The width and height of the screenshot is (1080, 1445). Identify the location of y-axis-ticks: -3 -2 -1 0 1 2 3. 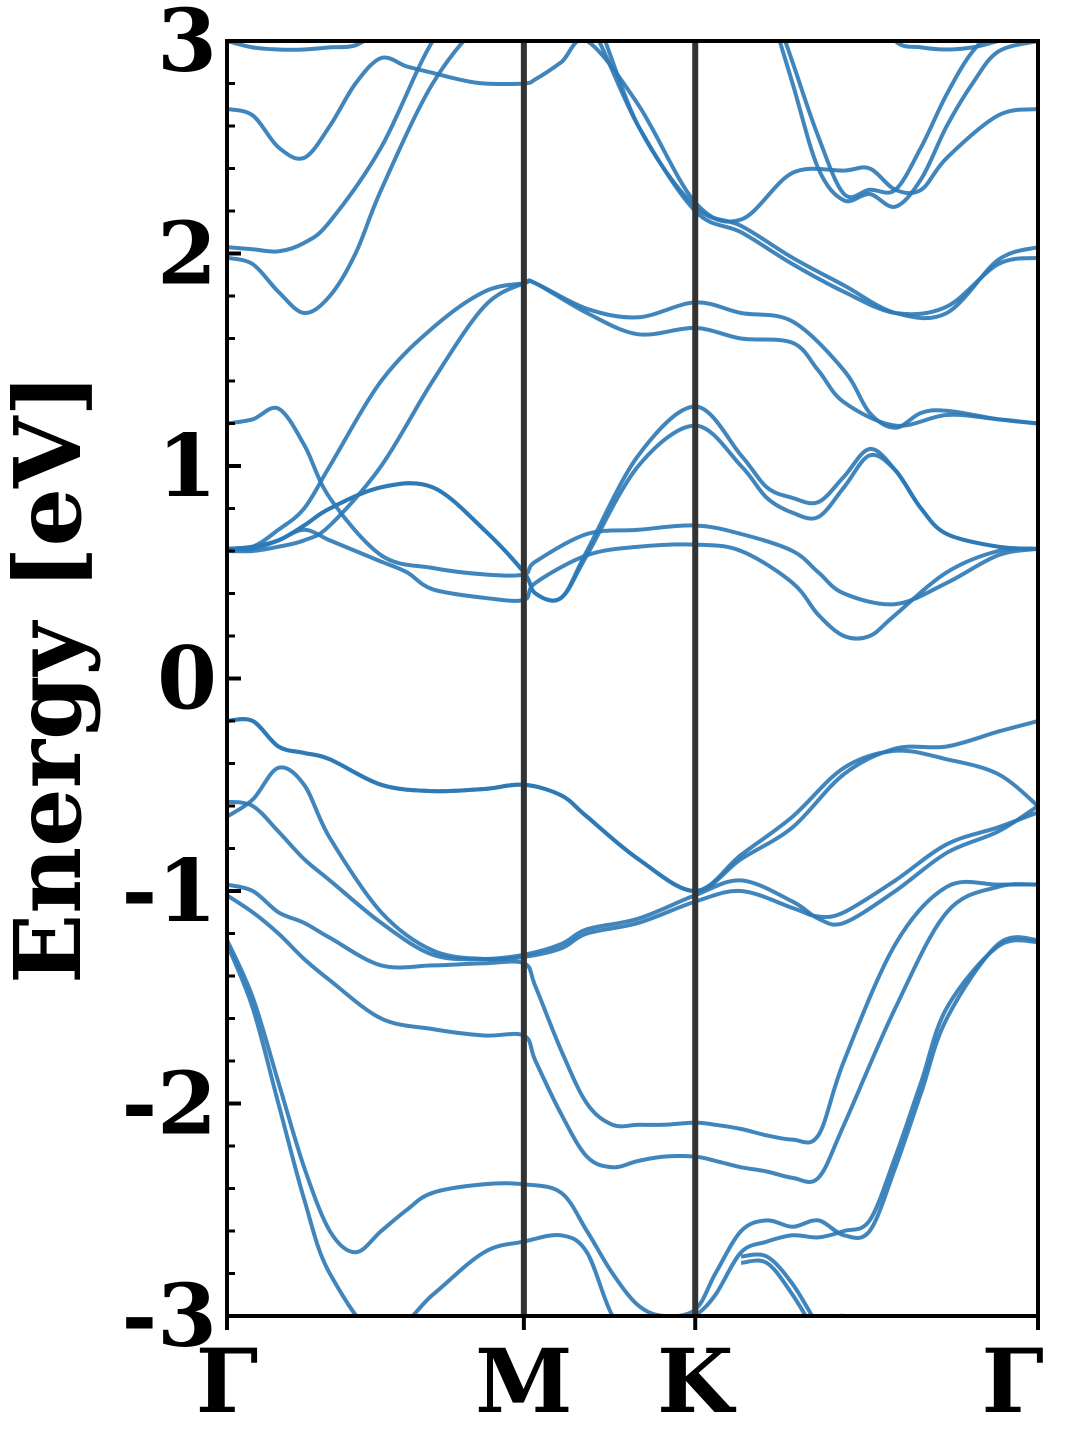
(181, 683).